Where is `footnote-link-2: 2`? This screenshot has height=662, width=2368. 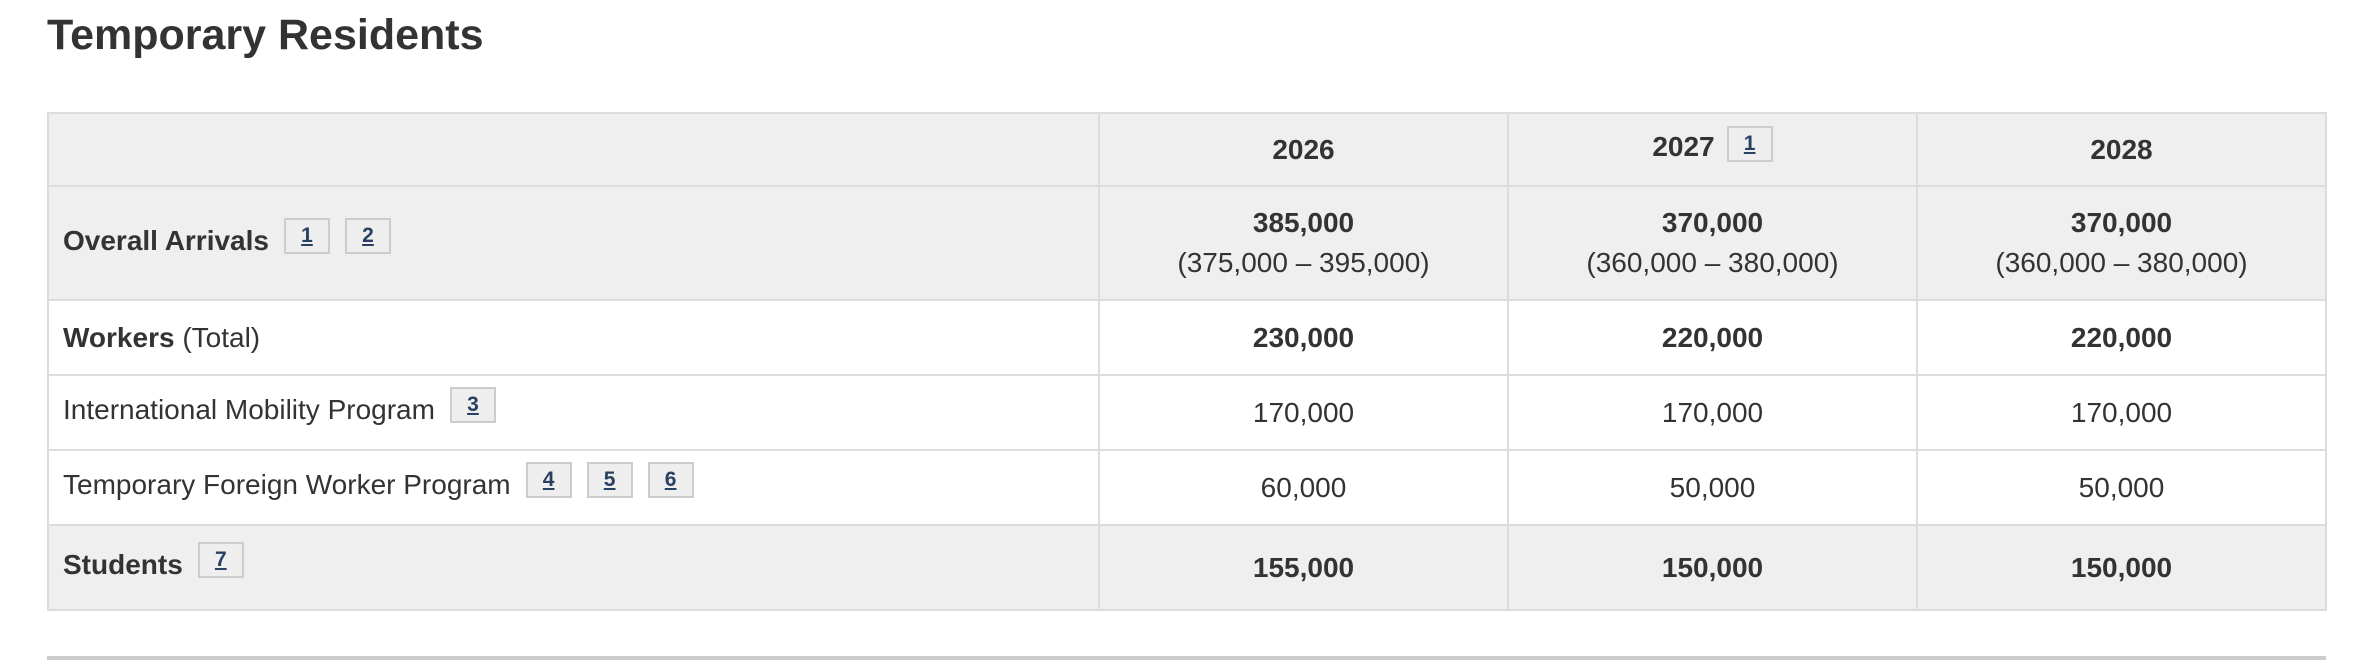
footnote-link-2: 2 is located at coordinates (367, 235).